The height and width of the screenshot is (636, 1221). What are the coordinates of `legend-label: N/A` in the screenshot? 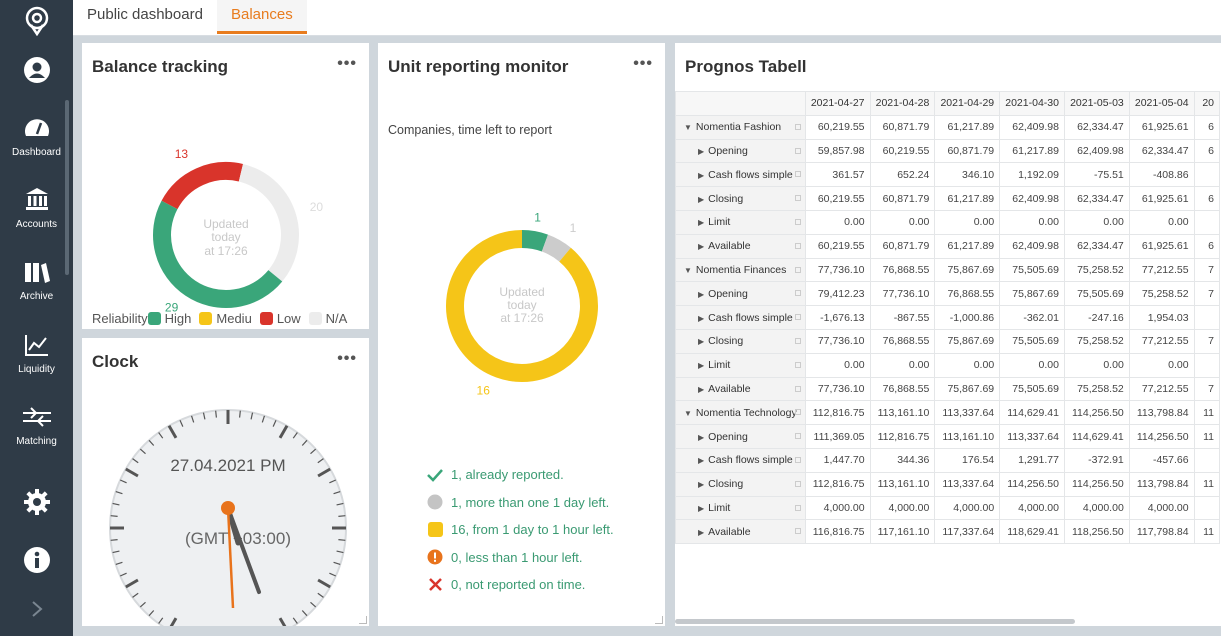 It's located at (336, 318).